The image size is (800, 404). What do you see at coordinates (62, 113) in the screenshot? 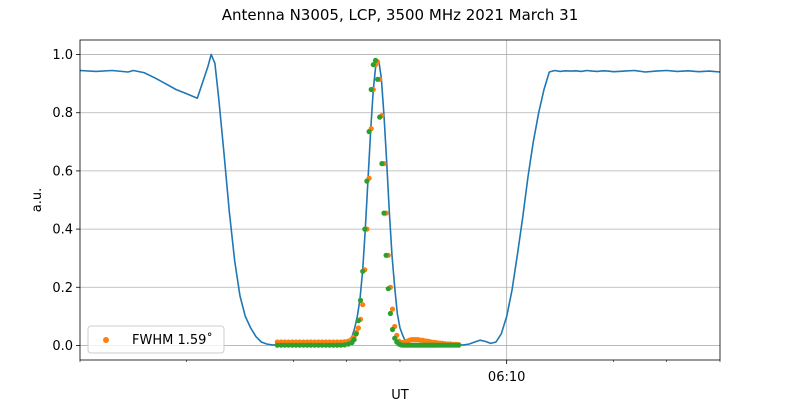
I see `y-tick-label: 0.8` at bounding box center [62, 113].